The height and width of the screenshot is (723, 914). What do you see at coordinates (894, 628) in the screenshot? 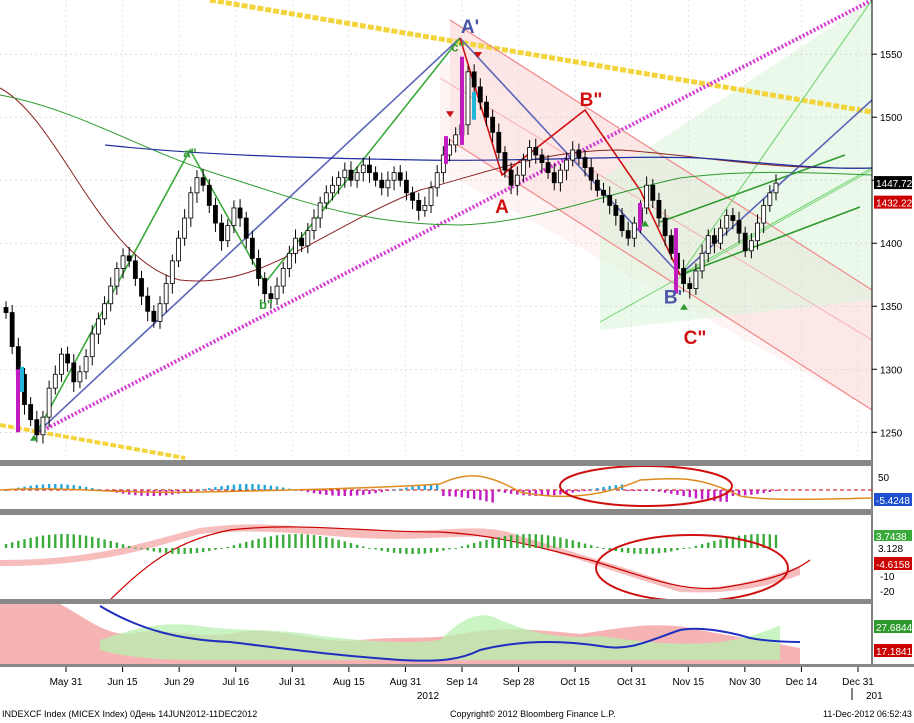
I see `osc3-tag-label: 27.6844` at bounding box center [894, 628].